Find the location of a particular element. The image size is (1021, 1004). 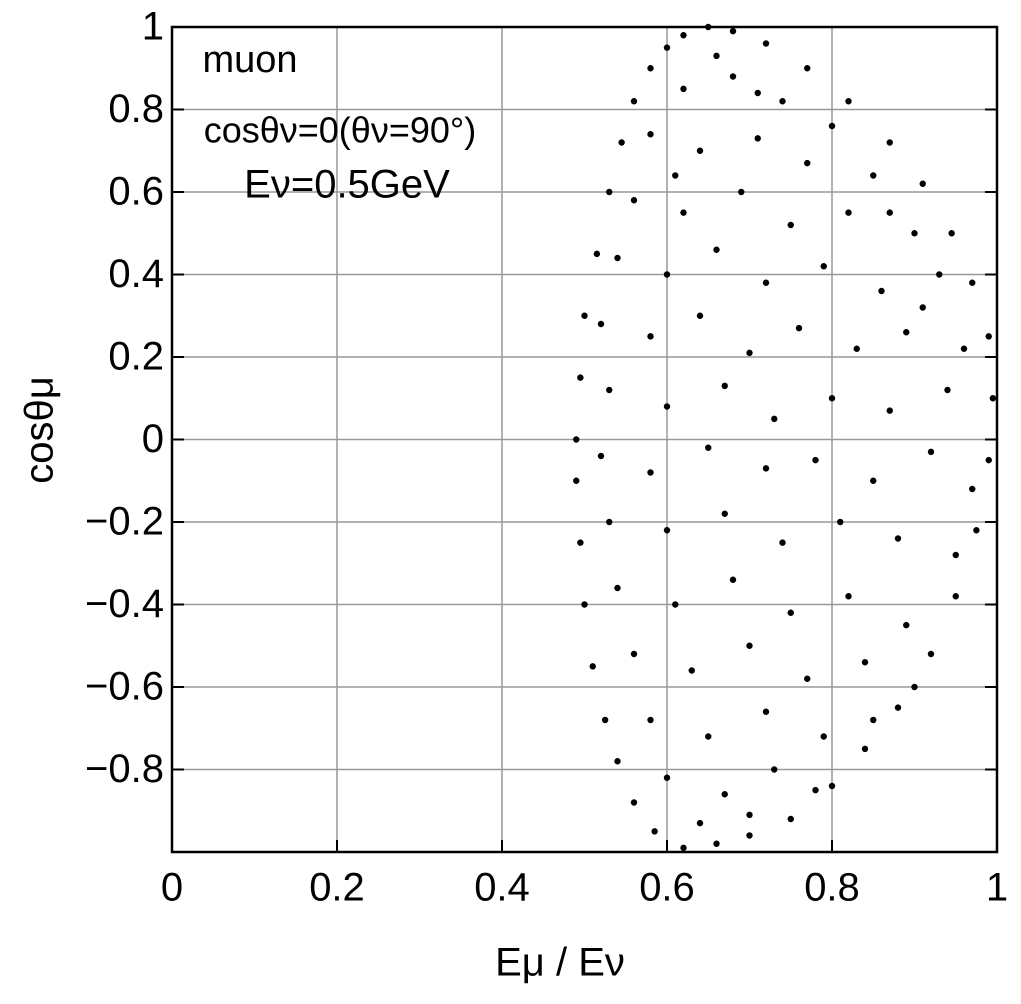

y-tick-label: −0.8 is located at coordinates (124, 769).